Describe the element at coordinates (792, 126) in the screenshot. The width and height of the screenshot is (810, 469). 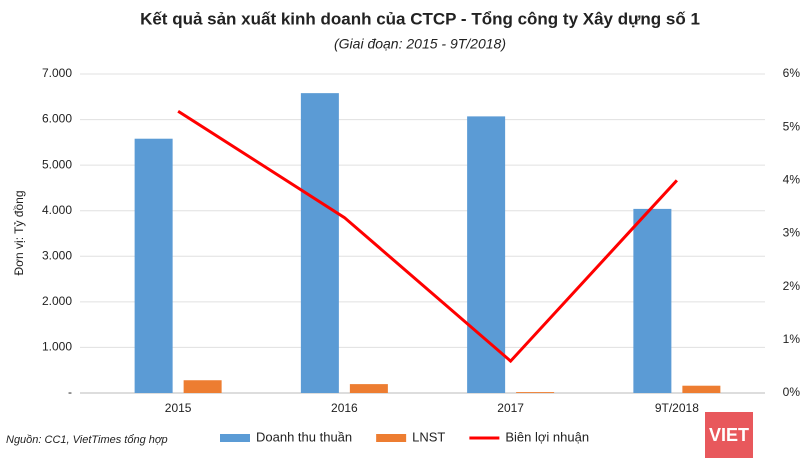
I see `y2-tick-label: 5%` at that location.